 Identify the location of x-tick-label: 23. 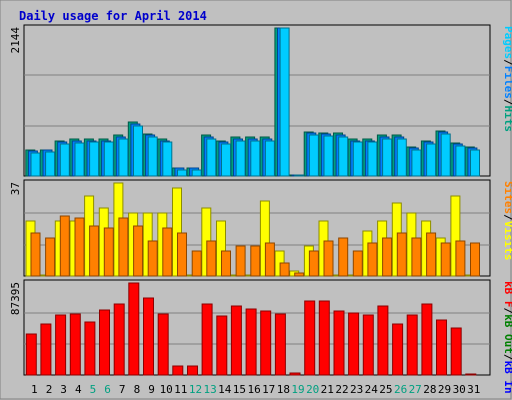
(356, 389).